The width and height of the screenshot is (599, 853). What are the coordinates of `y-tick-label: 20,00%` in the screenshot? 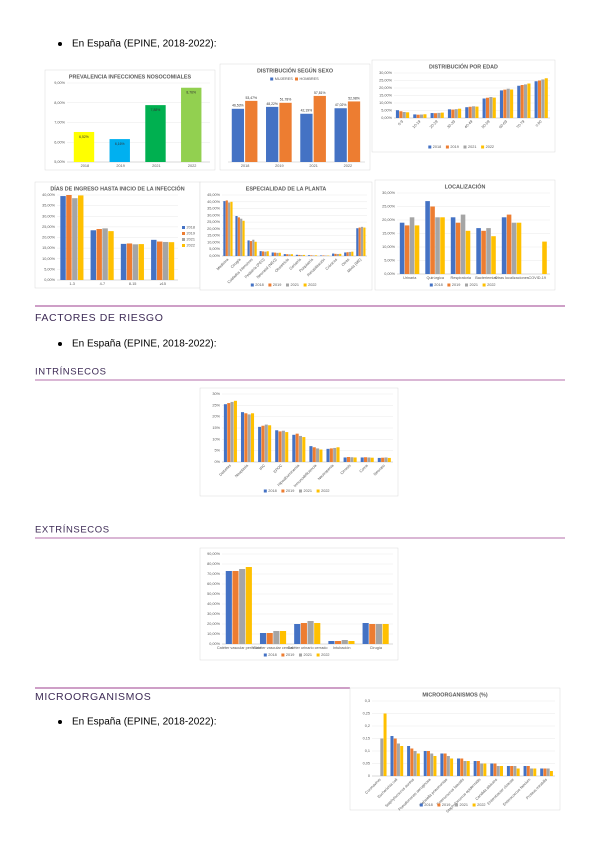 It's located at (214, 624).